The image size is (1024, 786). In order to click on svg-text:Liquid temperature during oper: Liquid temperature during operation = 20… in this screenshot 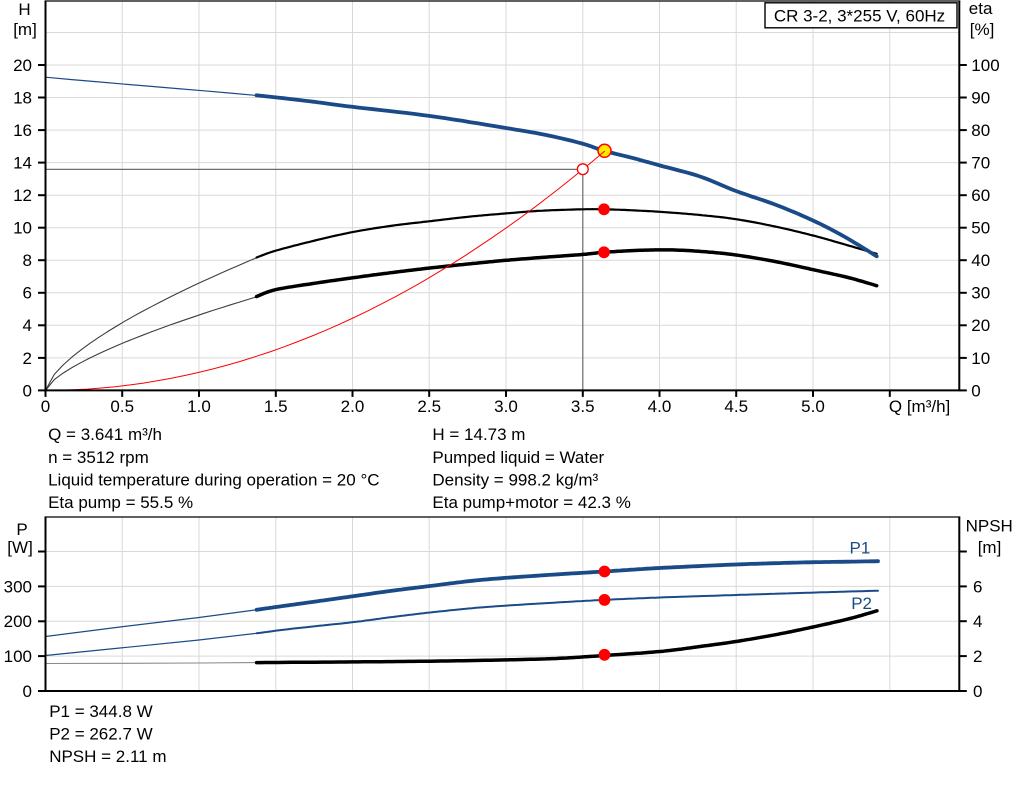, I will do `click(213, 480)`.